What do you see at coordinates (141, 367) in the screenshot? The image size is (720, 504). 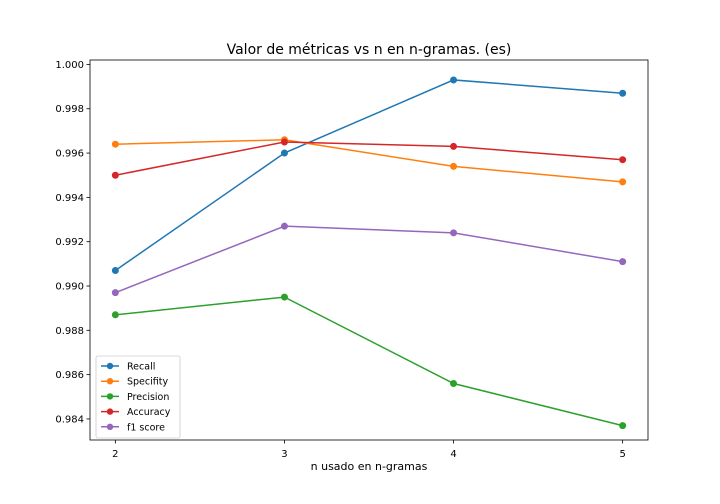 I see `legend-label: Recall` at bounding box center [141, 367].